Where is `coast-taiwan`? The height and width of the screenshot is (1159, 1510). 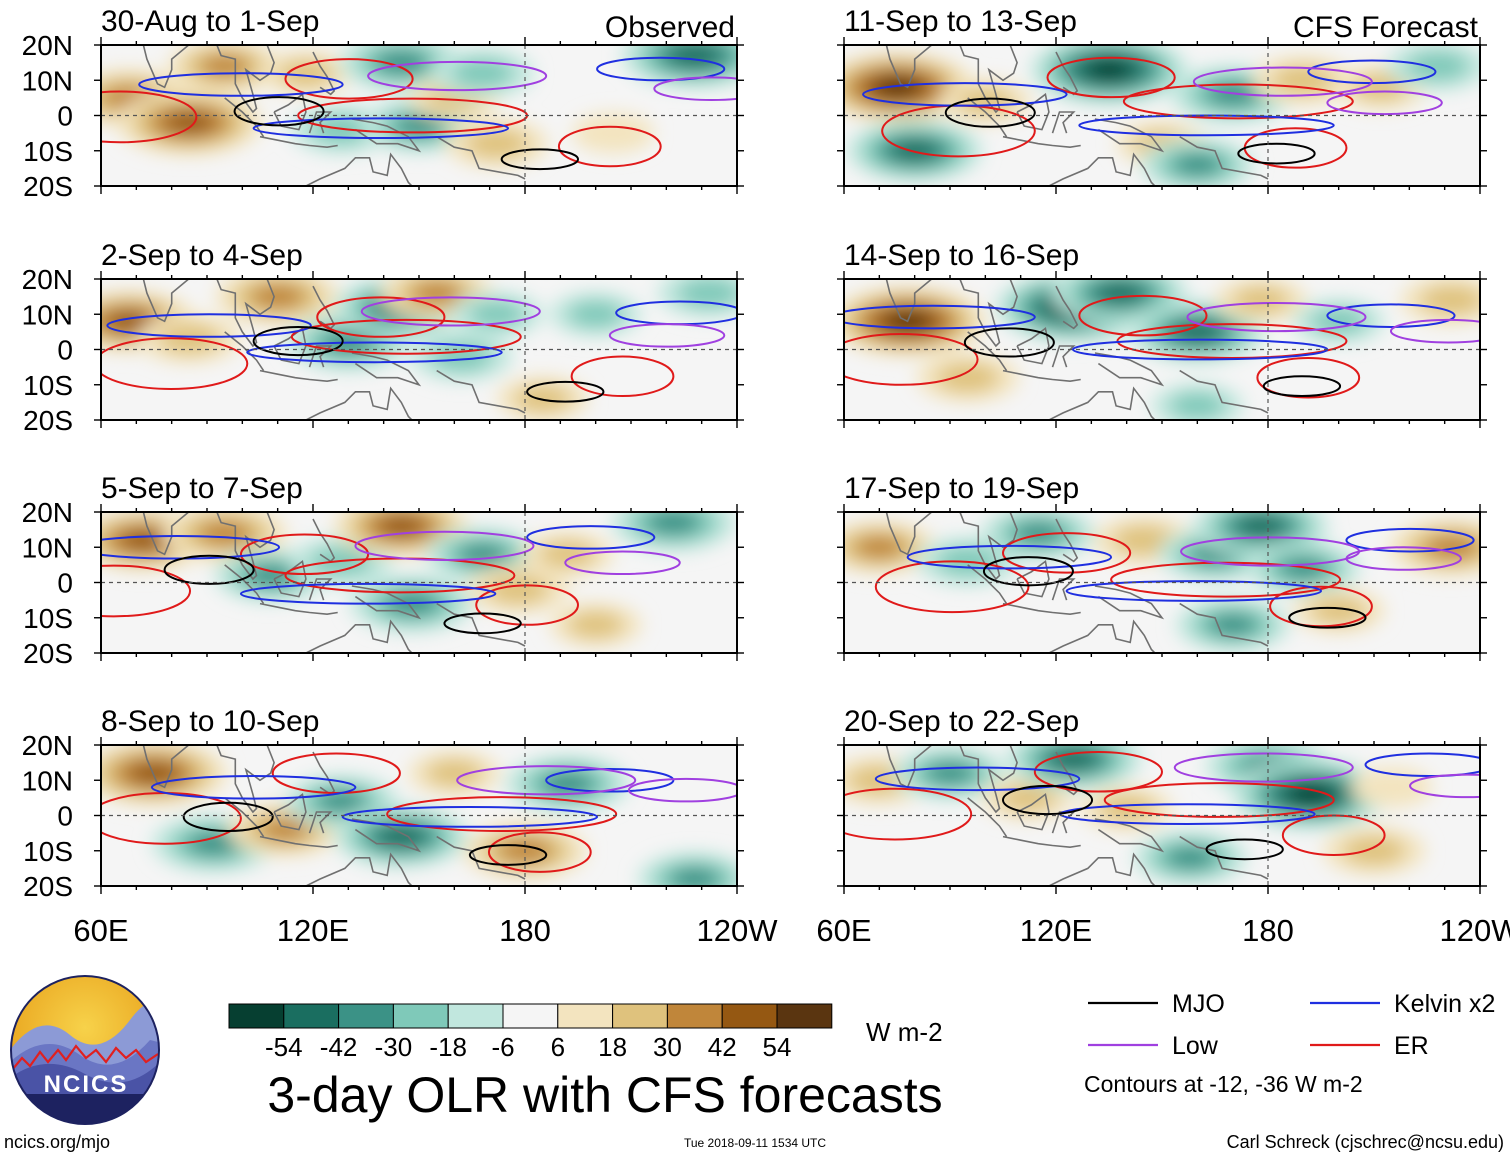 coast-taiwan is located at coordinates (311, 264).